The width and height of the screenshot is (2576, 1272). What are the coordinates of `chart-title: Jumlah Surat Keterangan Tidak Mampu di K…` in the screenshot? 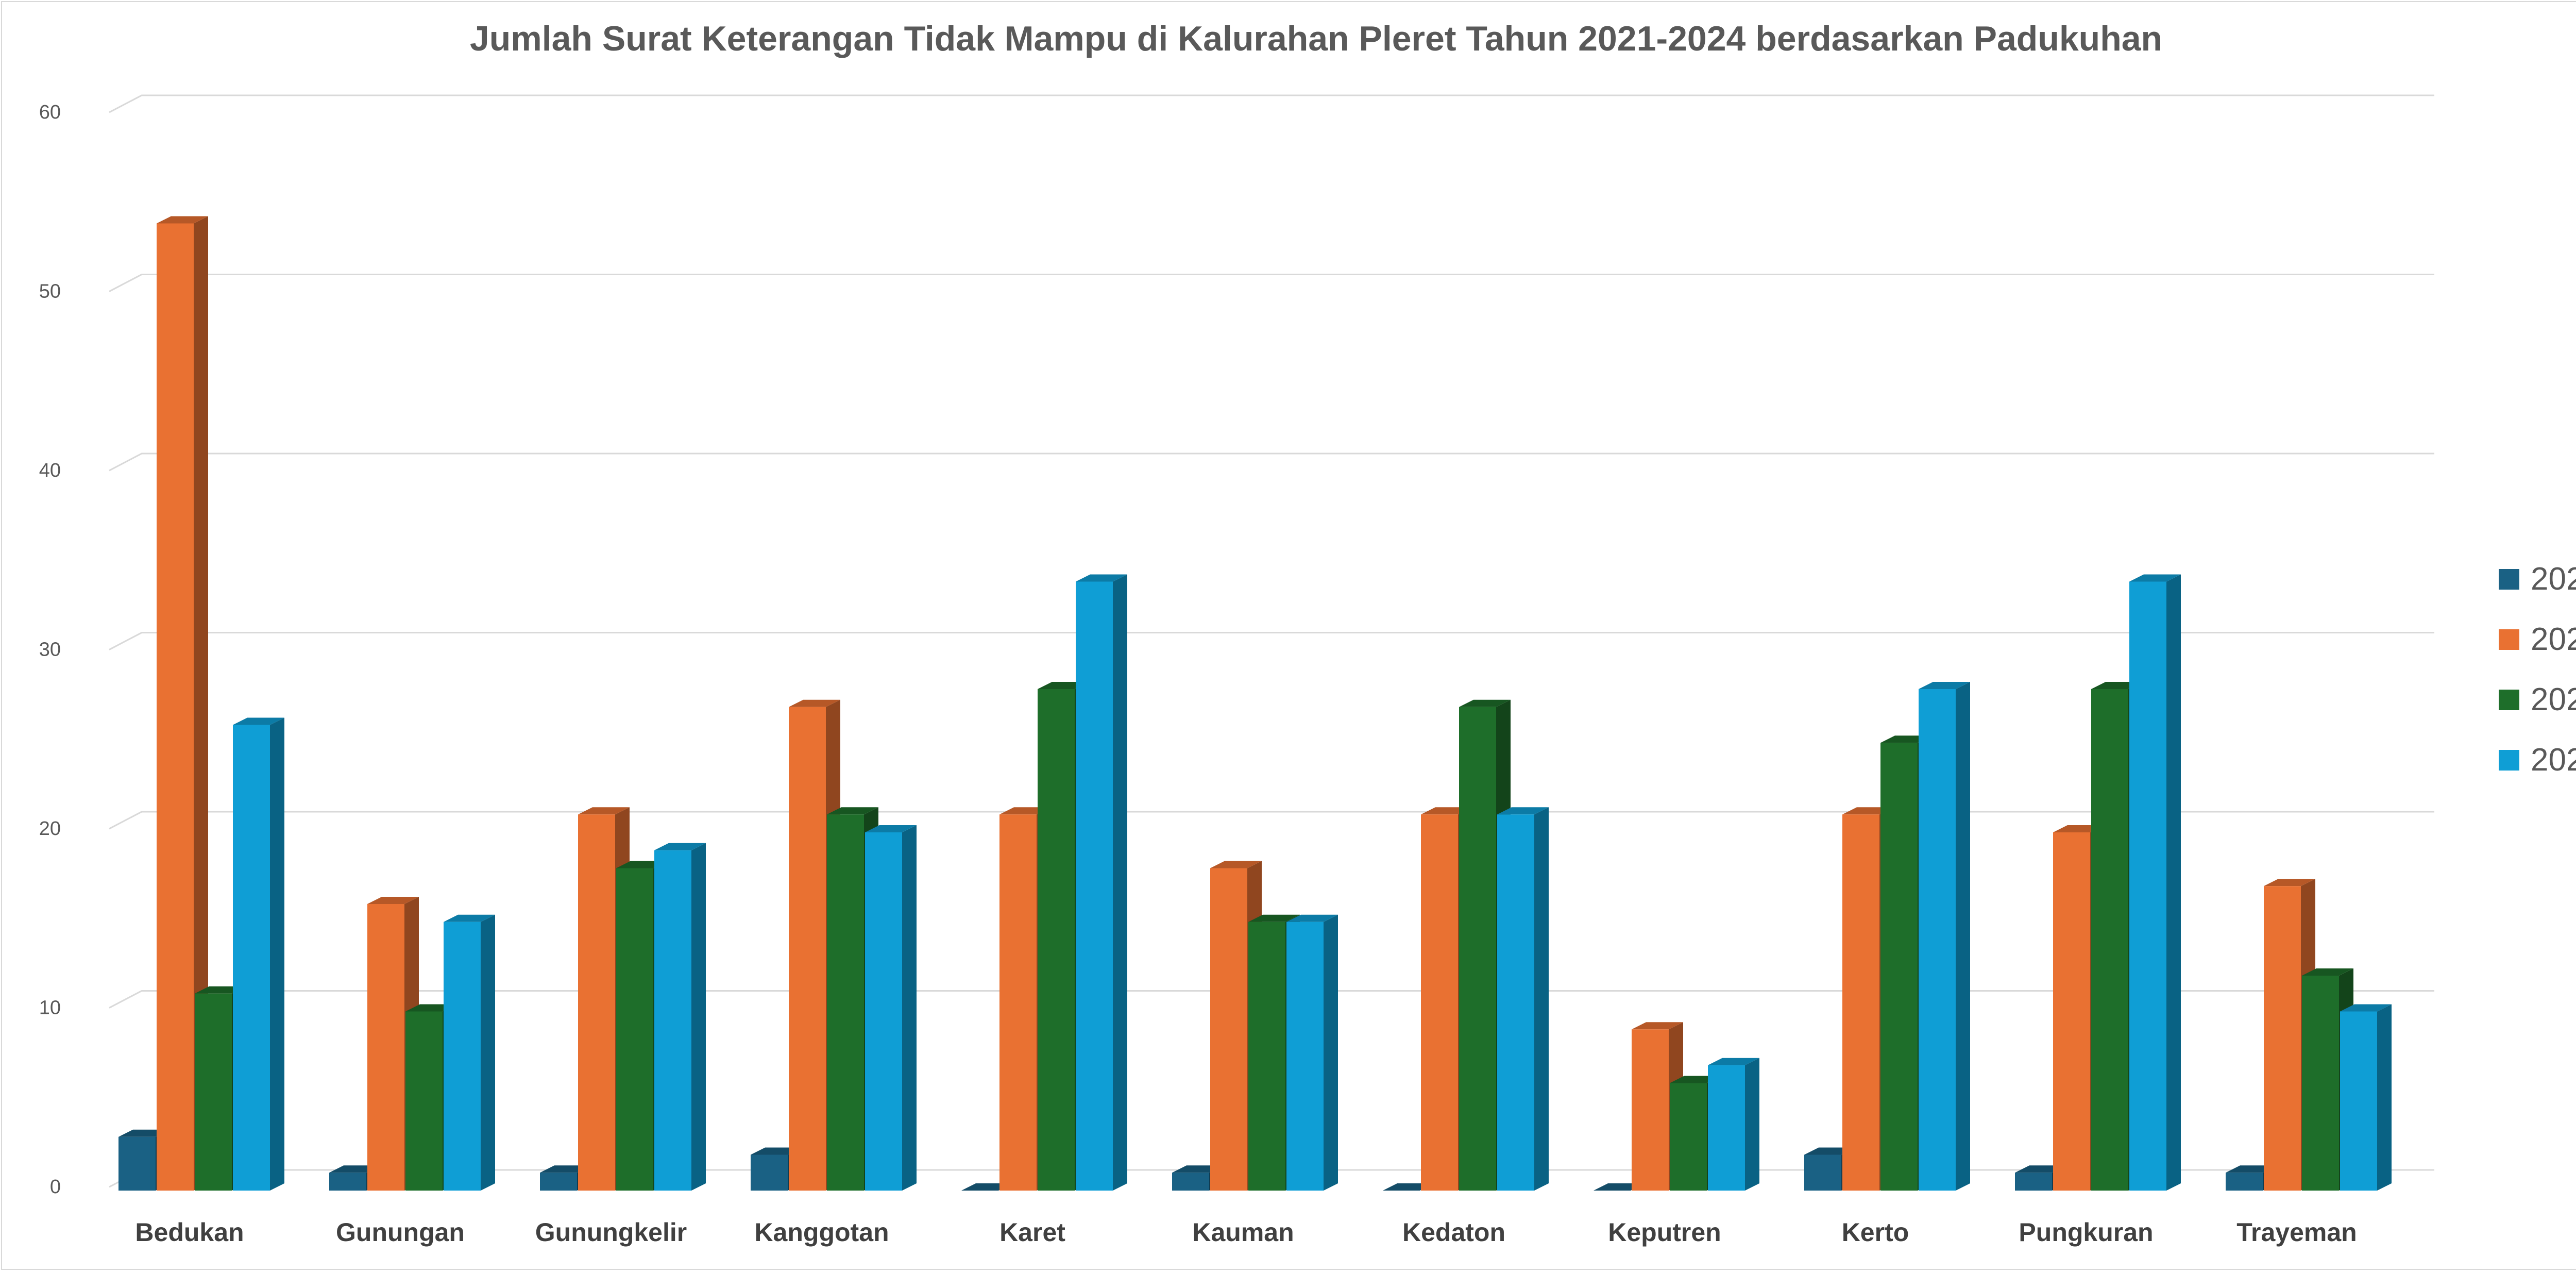 It's located at (1316, 38).